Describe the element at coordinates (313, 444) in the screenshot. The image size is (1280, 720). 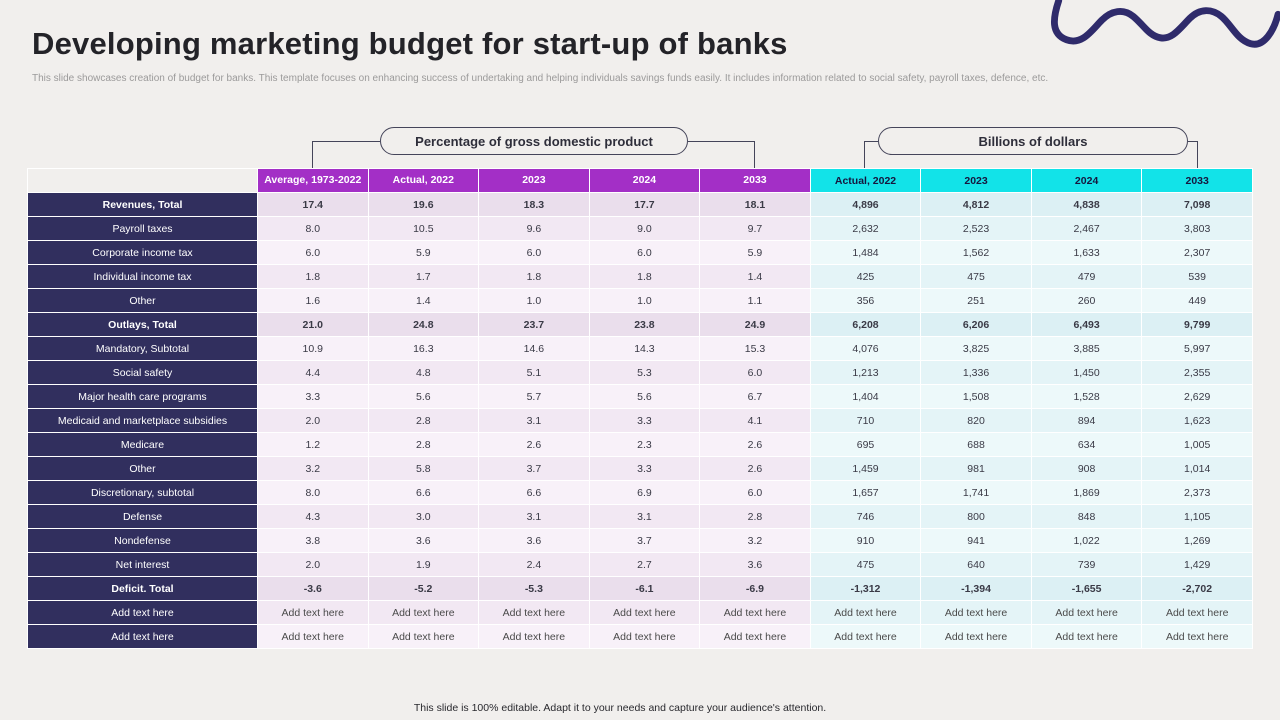
I see `cell-pct: 1.2` at that location.